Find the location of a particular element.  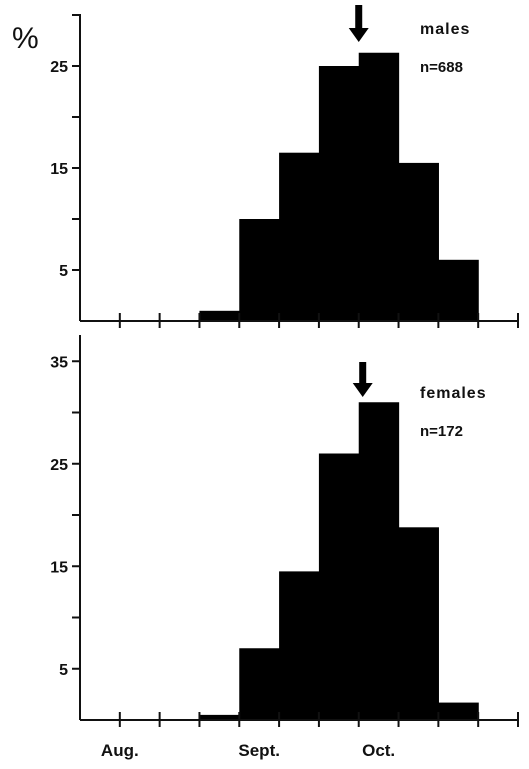

females-y-tick-label: 35 is located at coordinates (59, 362).